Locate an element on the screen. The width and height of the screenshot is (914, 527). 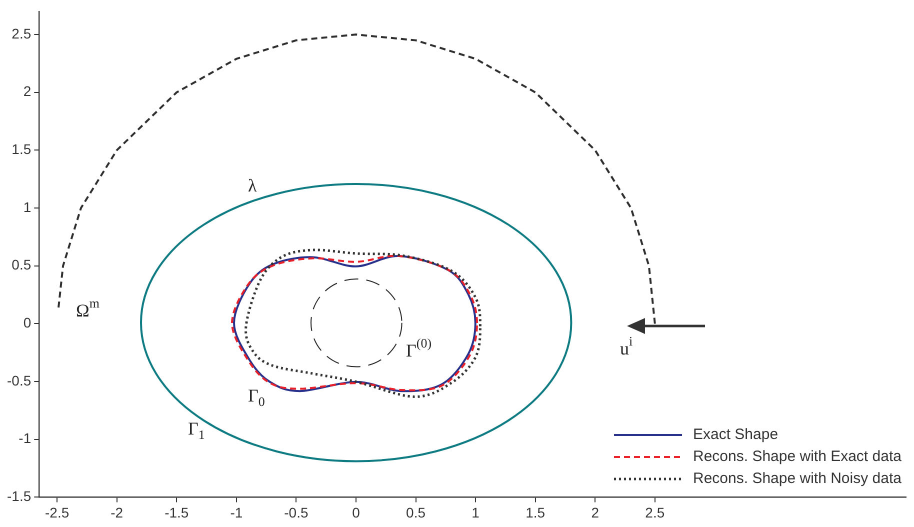
x-tick-label: -2.5 is located at coordinates (57, 512).